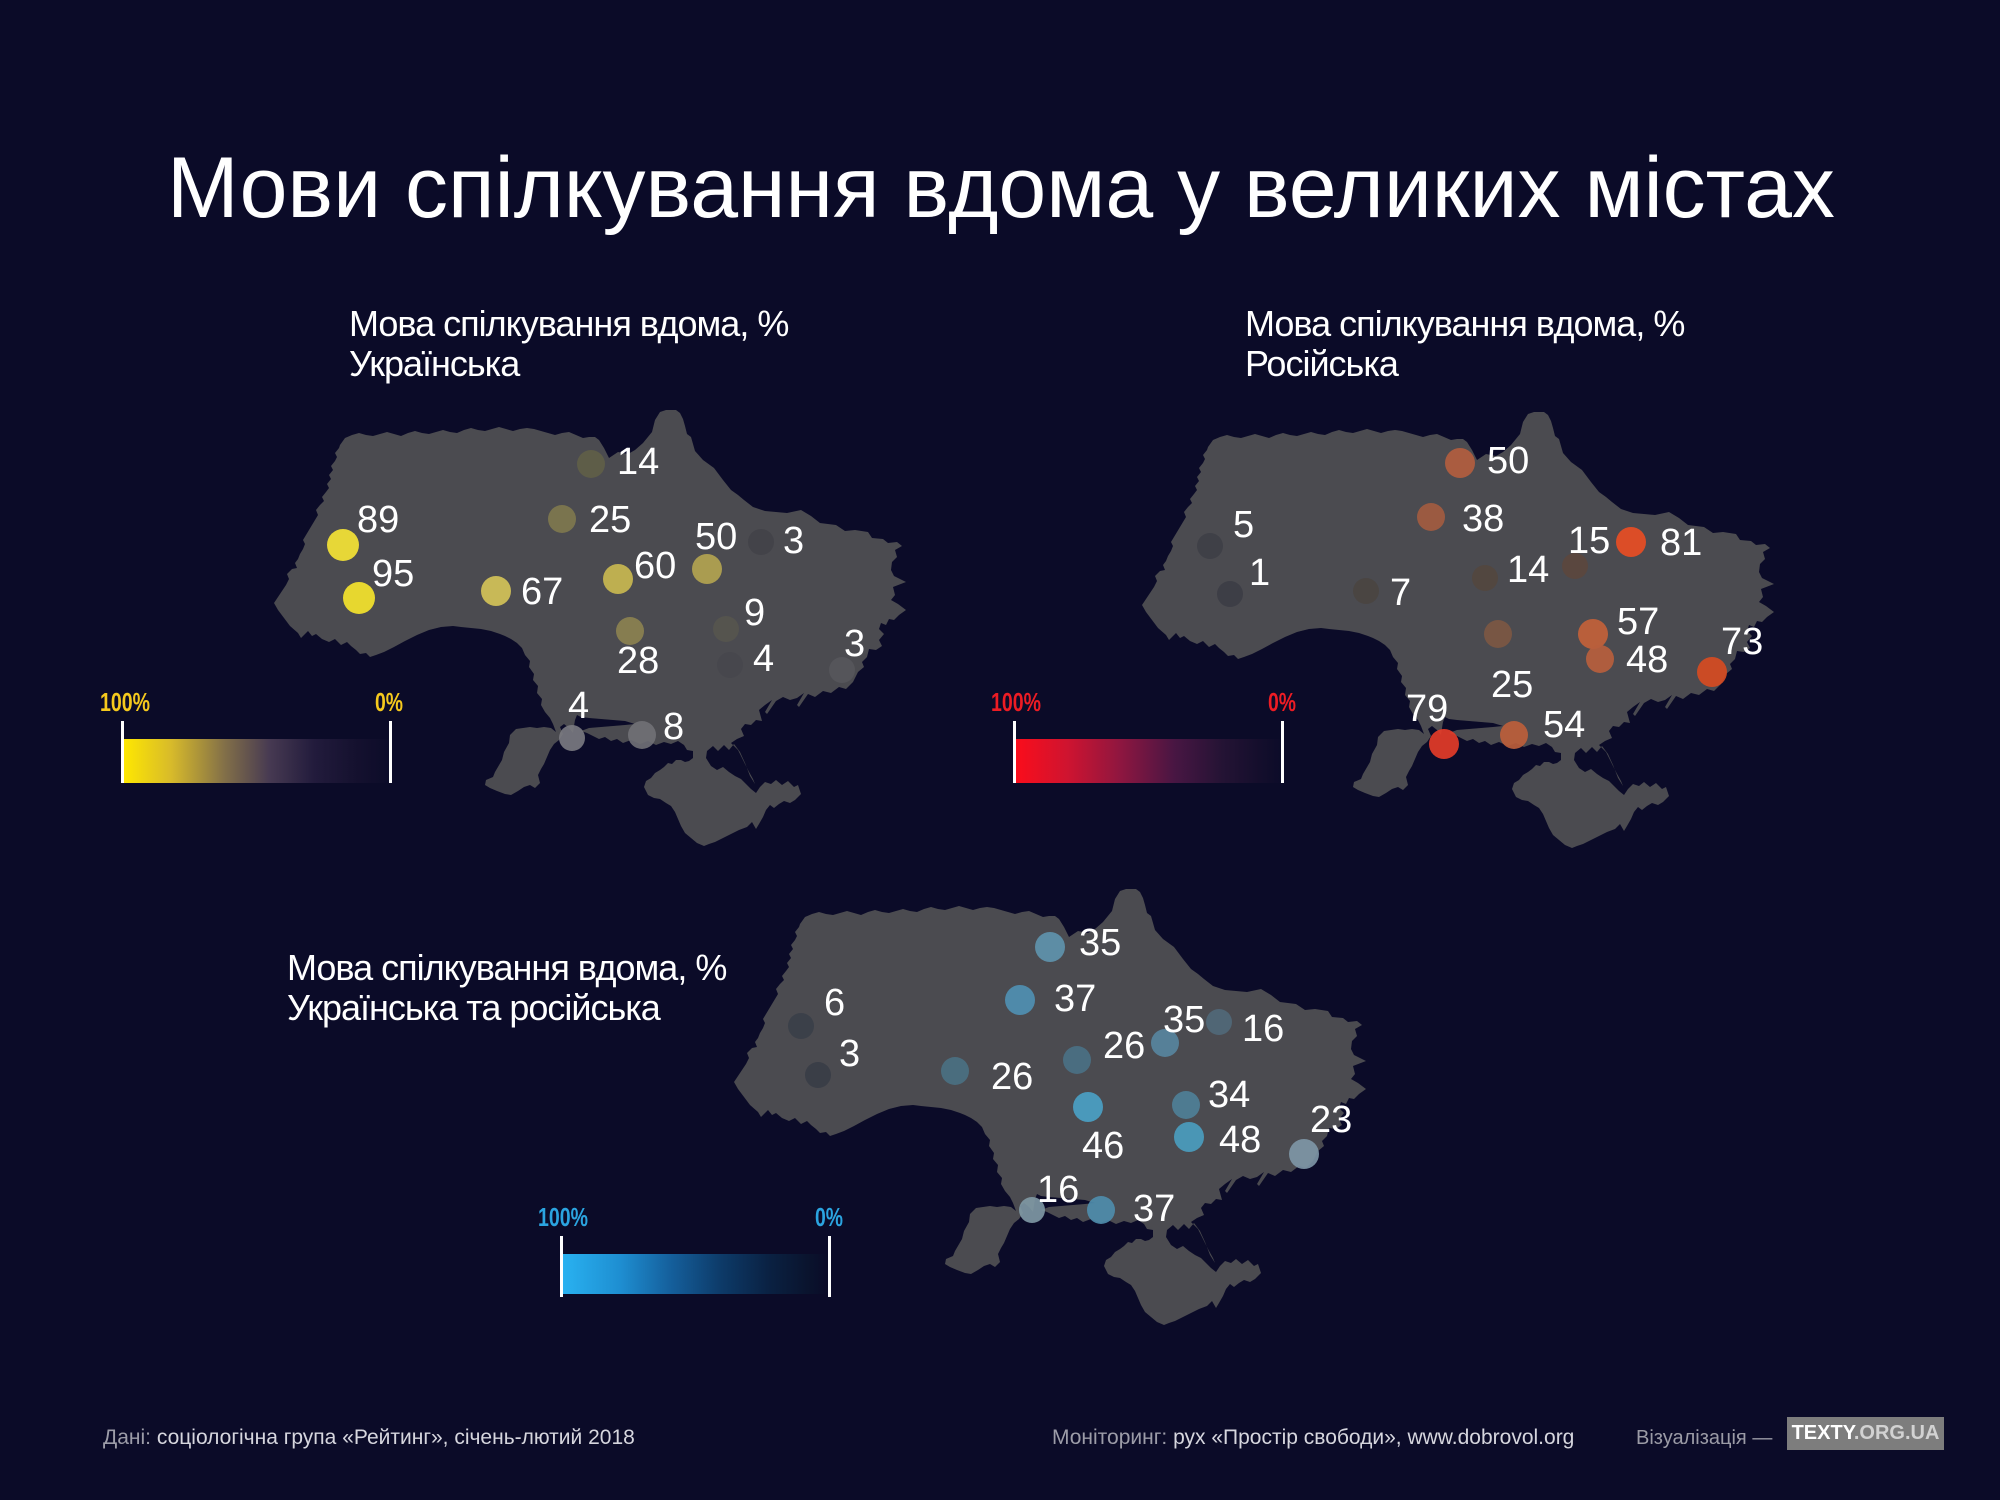  I want to click on svg-text: 7, so click(1400, 593).